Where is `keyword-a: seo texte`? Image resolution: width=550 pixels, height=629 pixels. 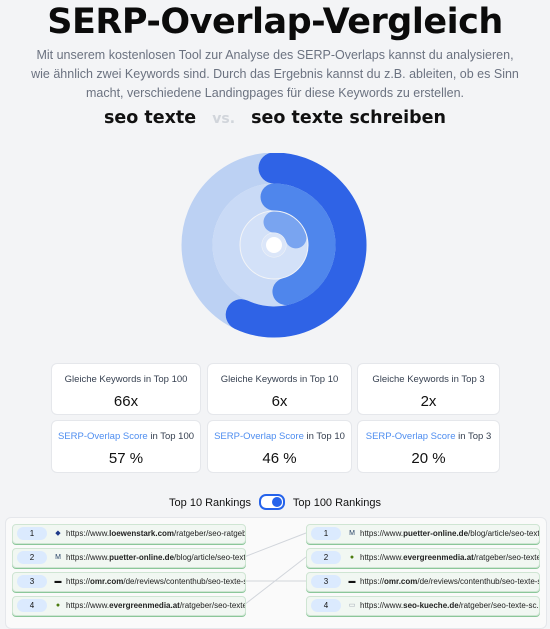
keyword-a: seo texte is located at coordinates (150, 118).